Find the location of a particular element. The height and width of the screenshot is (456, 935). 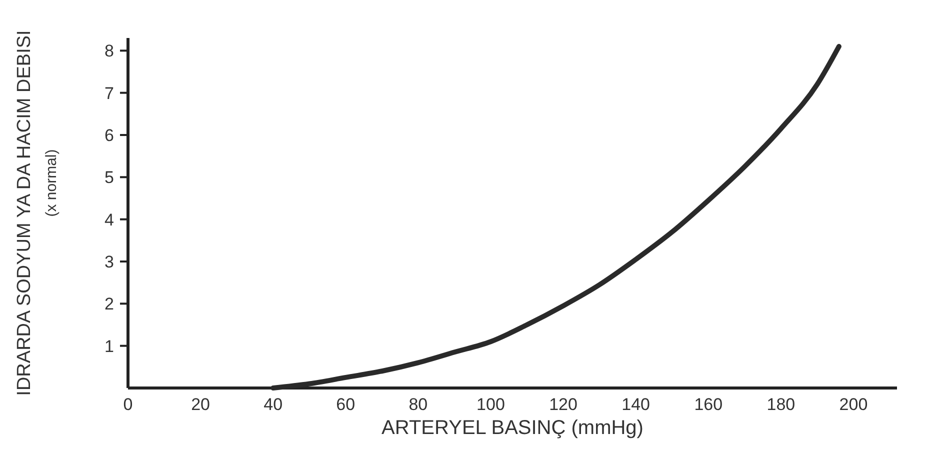

x-tick-label: 140 is located at coordinates (636, 404).